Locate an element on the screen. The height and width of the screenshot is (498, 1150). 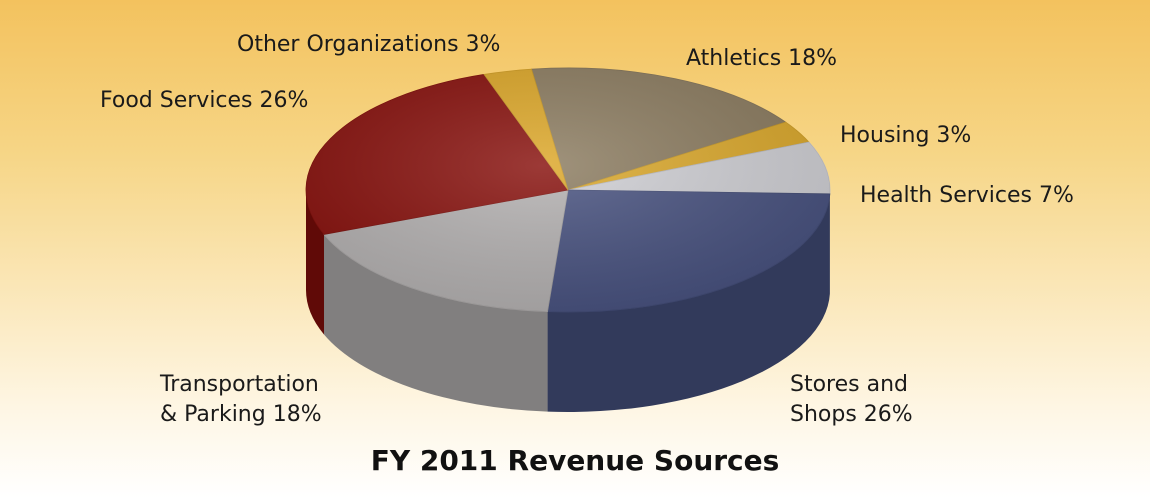
label-transportation-parking: Transportation & Parking 18% is located at coordinates (241, 399).